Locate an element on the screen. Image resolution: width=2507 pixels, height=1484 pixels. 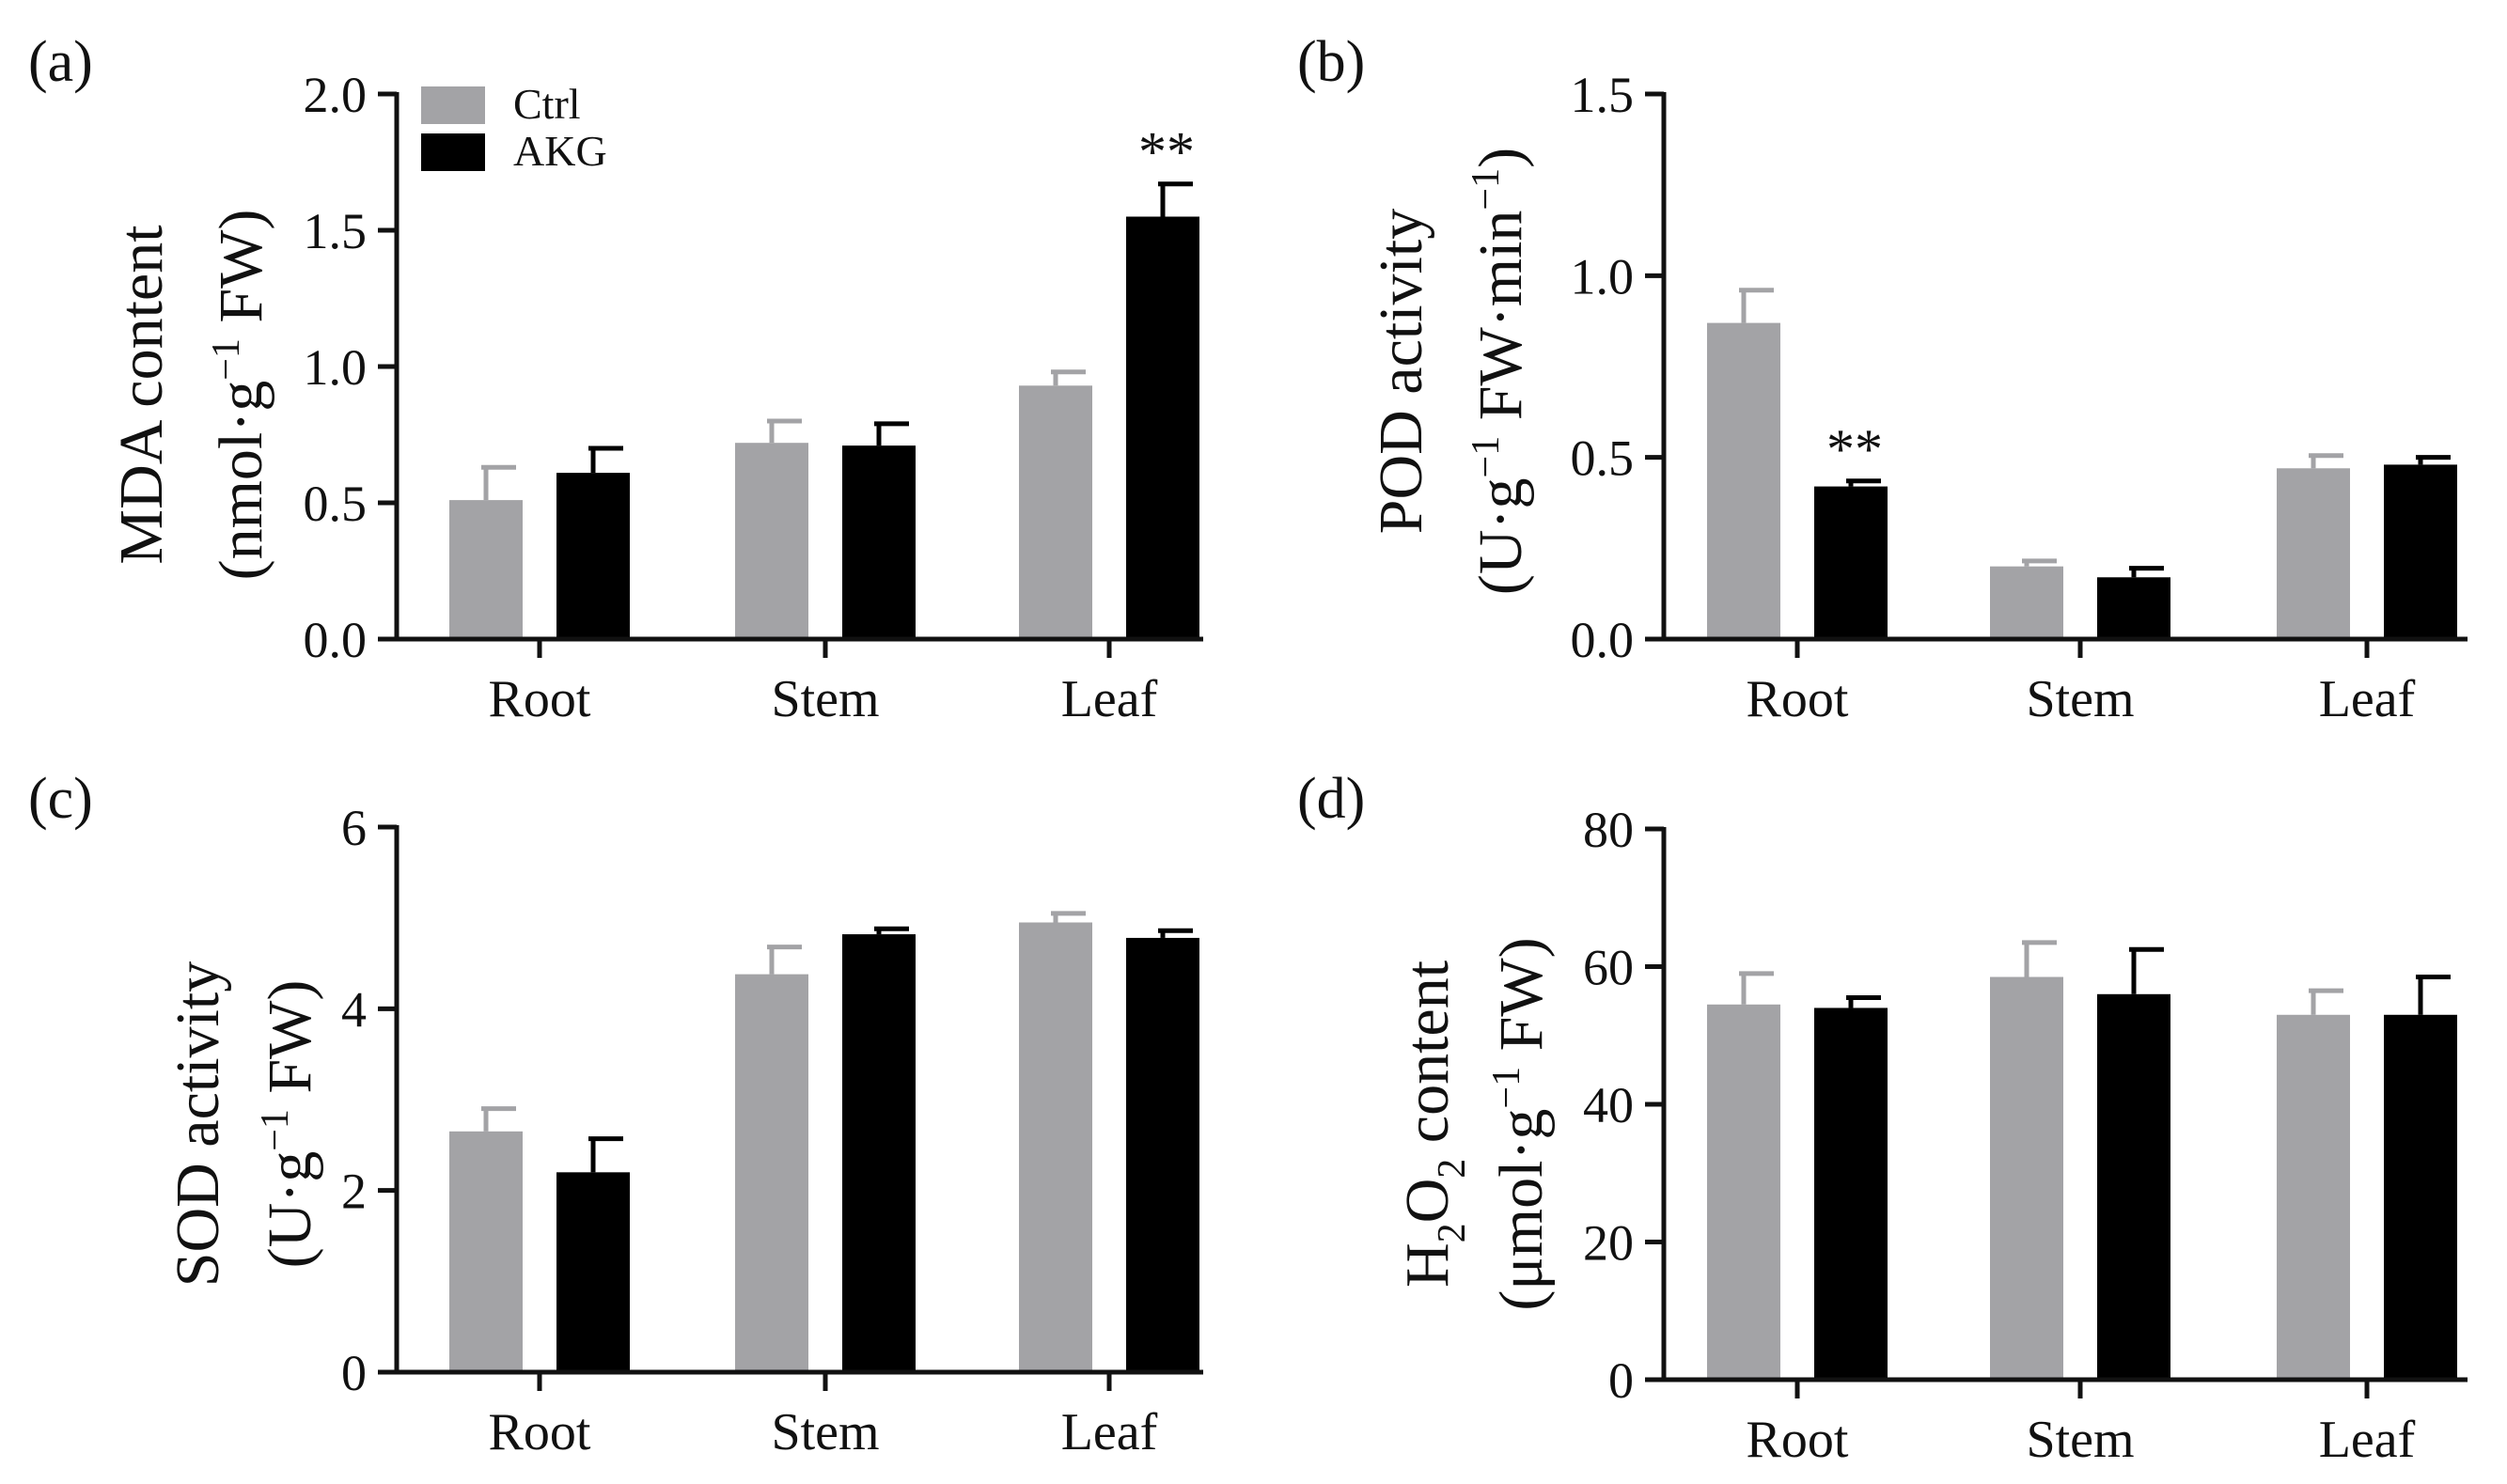
y-axis-title-line2: (U·g−1 FW) is located at coordinates (289, 1124).